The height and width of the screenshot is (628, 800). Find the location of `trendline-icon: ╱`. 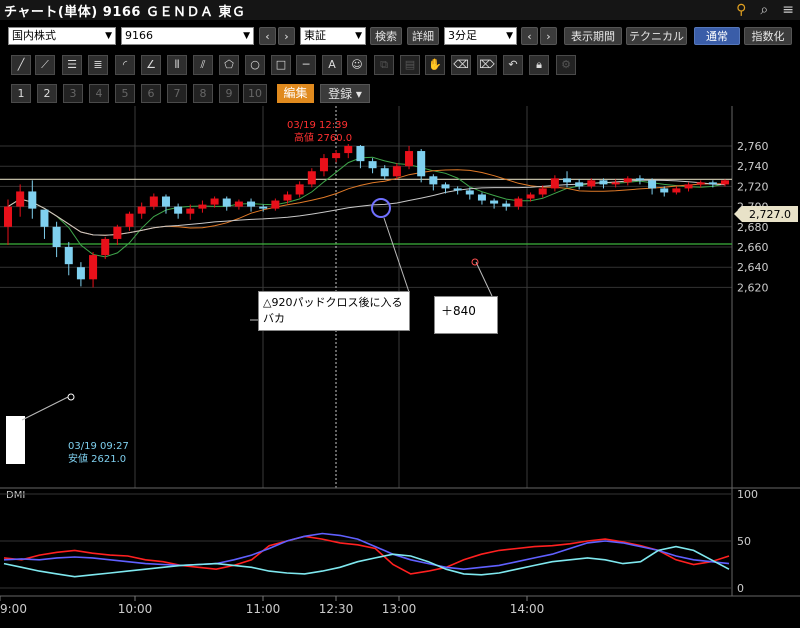

trendline-icon: ╱ is located at coordinates (21, 65).